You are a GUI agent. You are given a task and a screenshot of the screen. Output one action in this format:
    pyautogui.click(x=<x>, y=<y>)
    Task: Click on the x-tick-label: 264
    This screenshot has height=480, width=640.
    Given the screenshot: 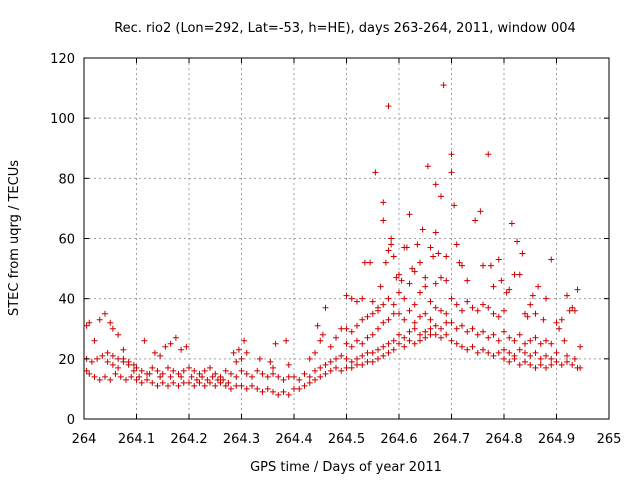 What is the action you would take?
    pyautogui.click(x=84, y=439)
    